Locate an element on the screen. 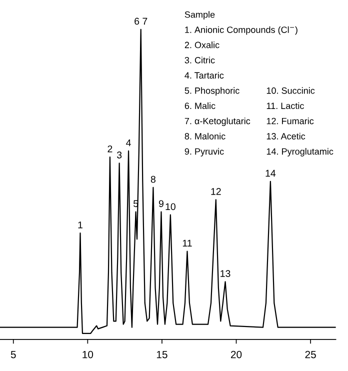 This screenshot has width=348, height=371. x-tick-label: 5 is located at coordinates (13, 354).